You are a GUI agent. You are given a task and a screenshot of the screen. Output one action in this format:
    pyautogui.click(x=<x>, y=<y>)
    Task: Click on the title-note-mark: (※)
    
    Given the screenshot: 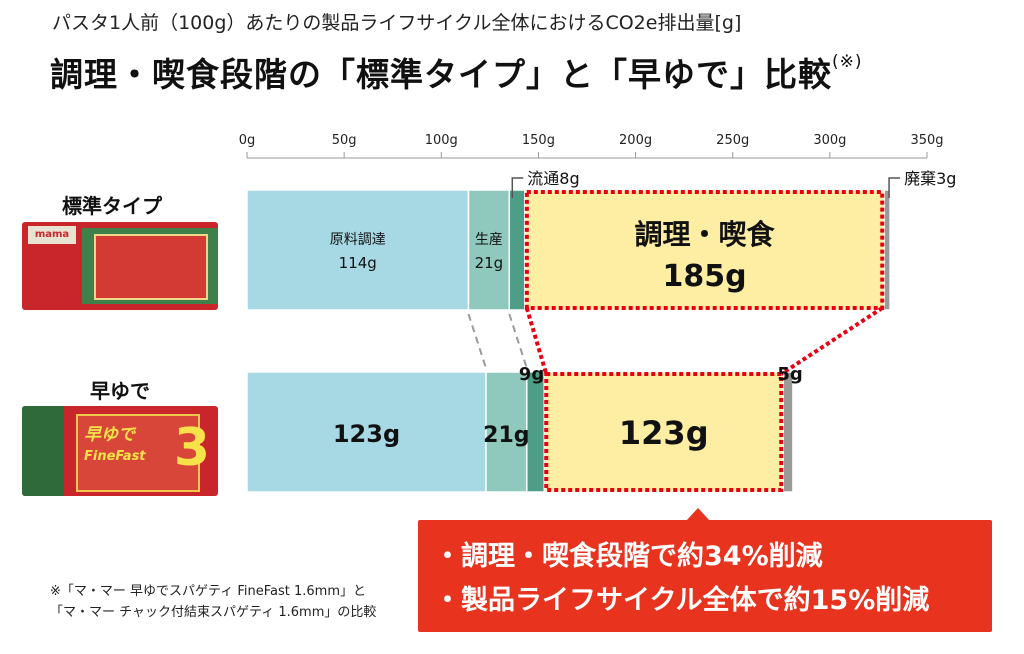 What is the action you would take?
    pyautogui.click(x=847, y=62)
    